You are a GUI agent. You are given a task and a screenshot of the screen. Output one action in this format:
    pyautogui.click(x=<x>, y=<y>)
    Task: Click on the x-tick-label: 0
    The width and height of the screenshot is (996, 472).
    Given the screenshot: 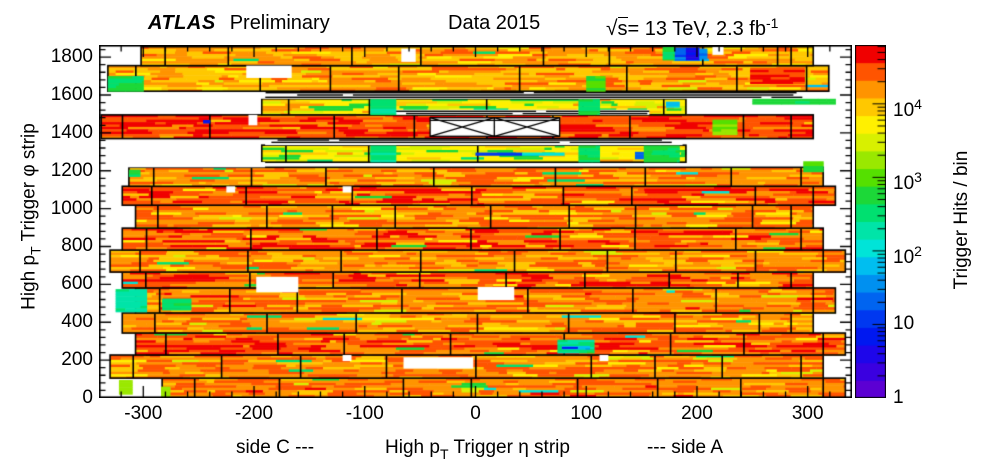 What is the action you would take?
    pyautogui.click(x=475, y=413)
    